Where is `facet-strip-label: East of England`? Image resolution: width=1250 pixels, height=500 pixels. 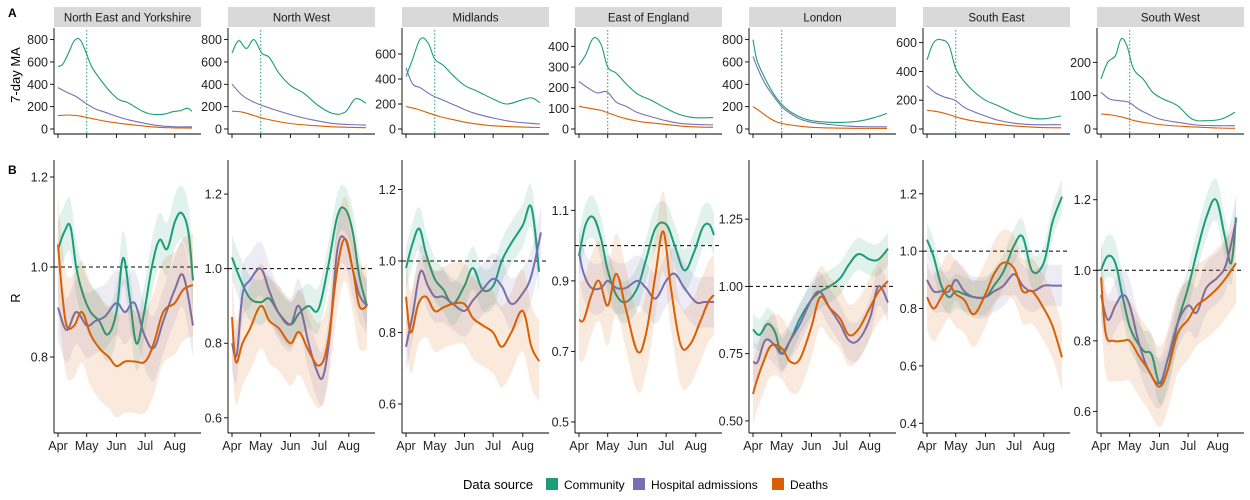
facet-strip-label: East of England is located at coordinates (648, 19).